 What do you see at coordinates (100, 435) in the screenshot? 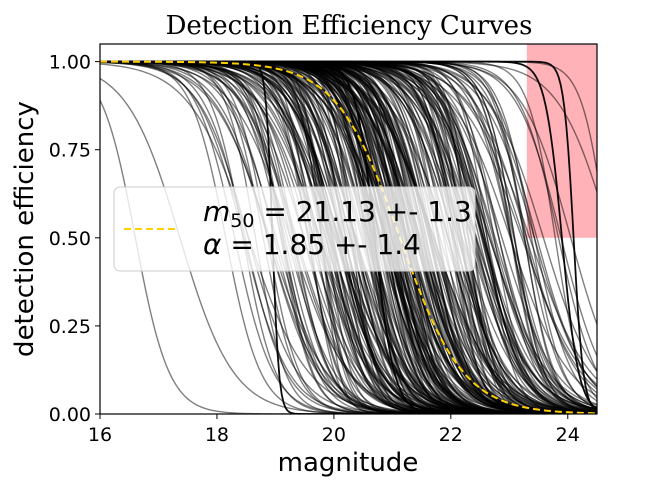
I see `x-tick-label: 16` at bounding box center [100, 435].